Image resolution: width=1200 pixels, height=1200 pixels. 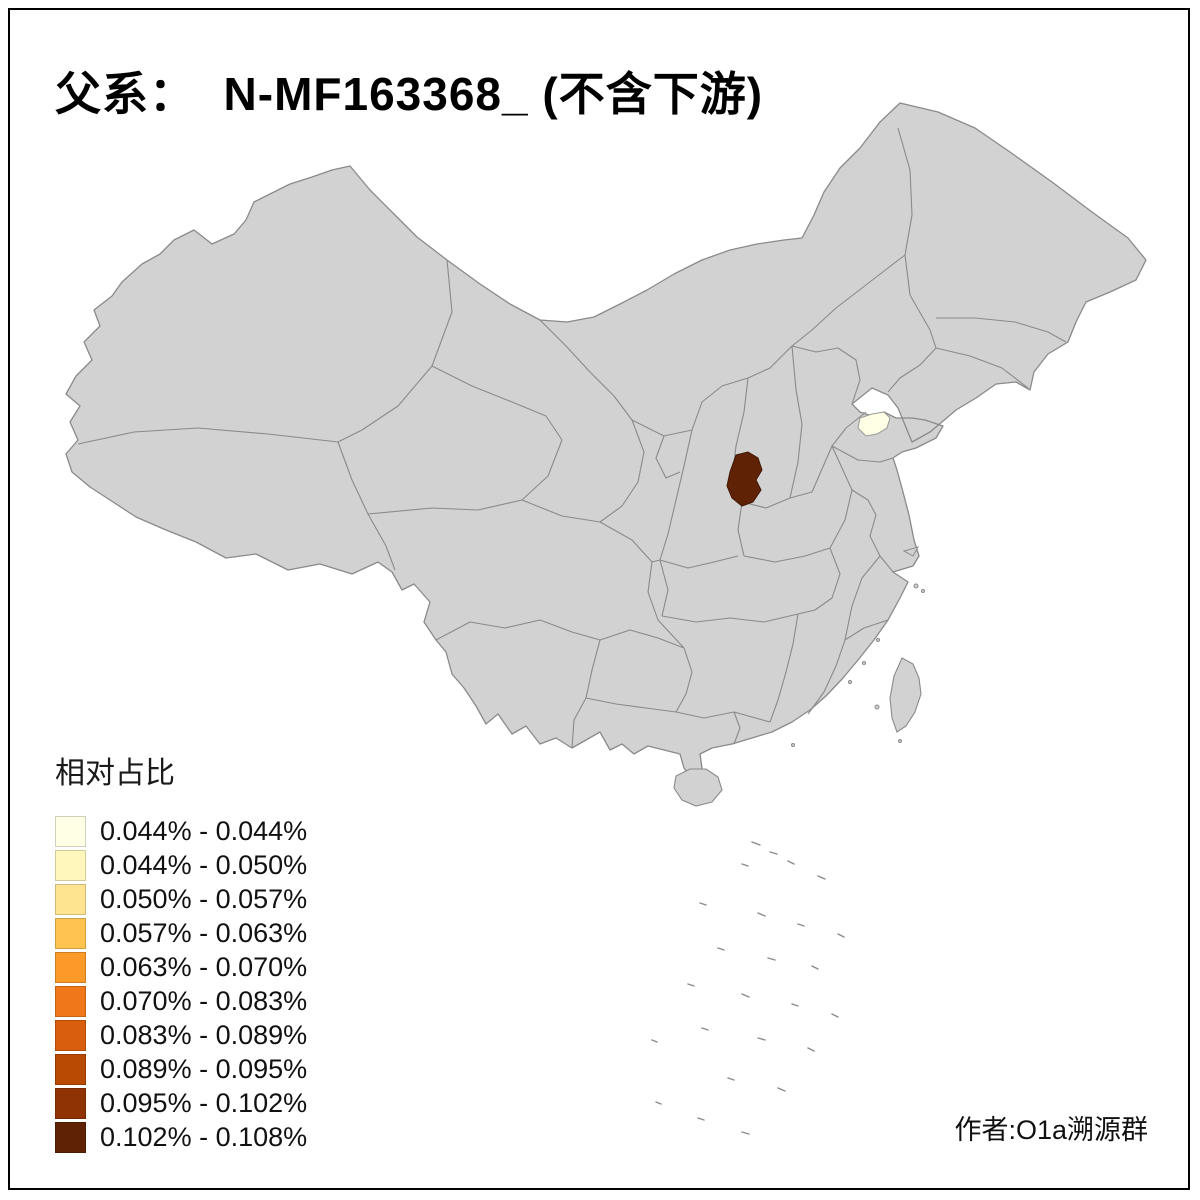 I want to click on legend-item-label: 0.095% - 0.102%, so click(x=204, y=1102).